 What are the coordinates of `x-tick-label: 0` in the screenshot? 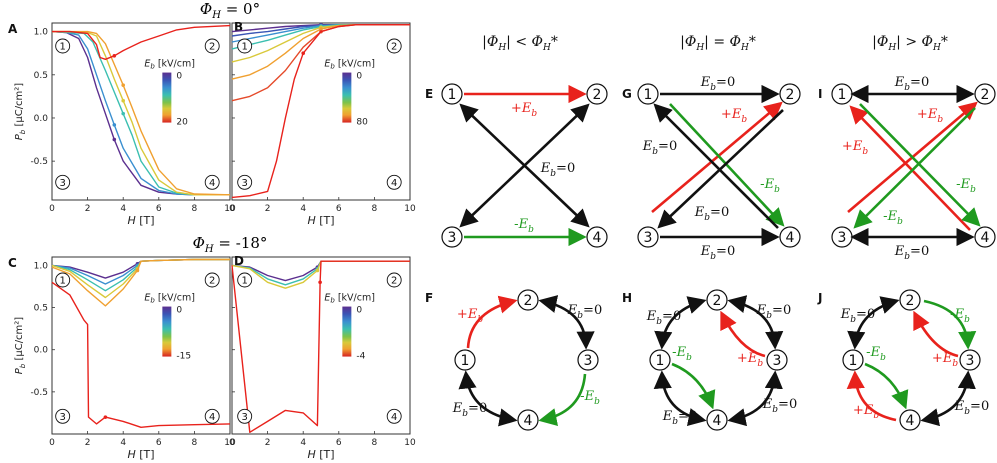 It's located at (52, 443).